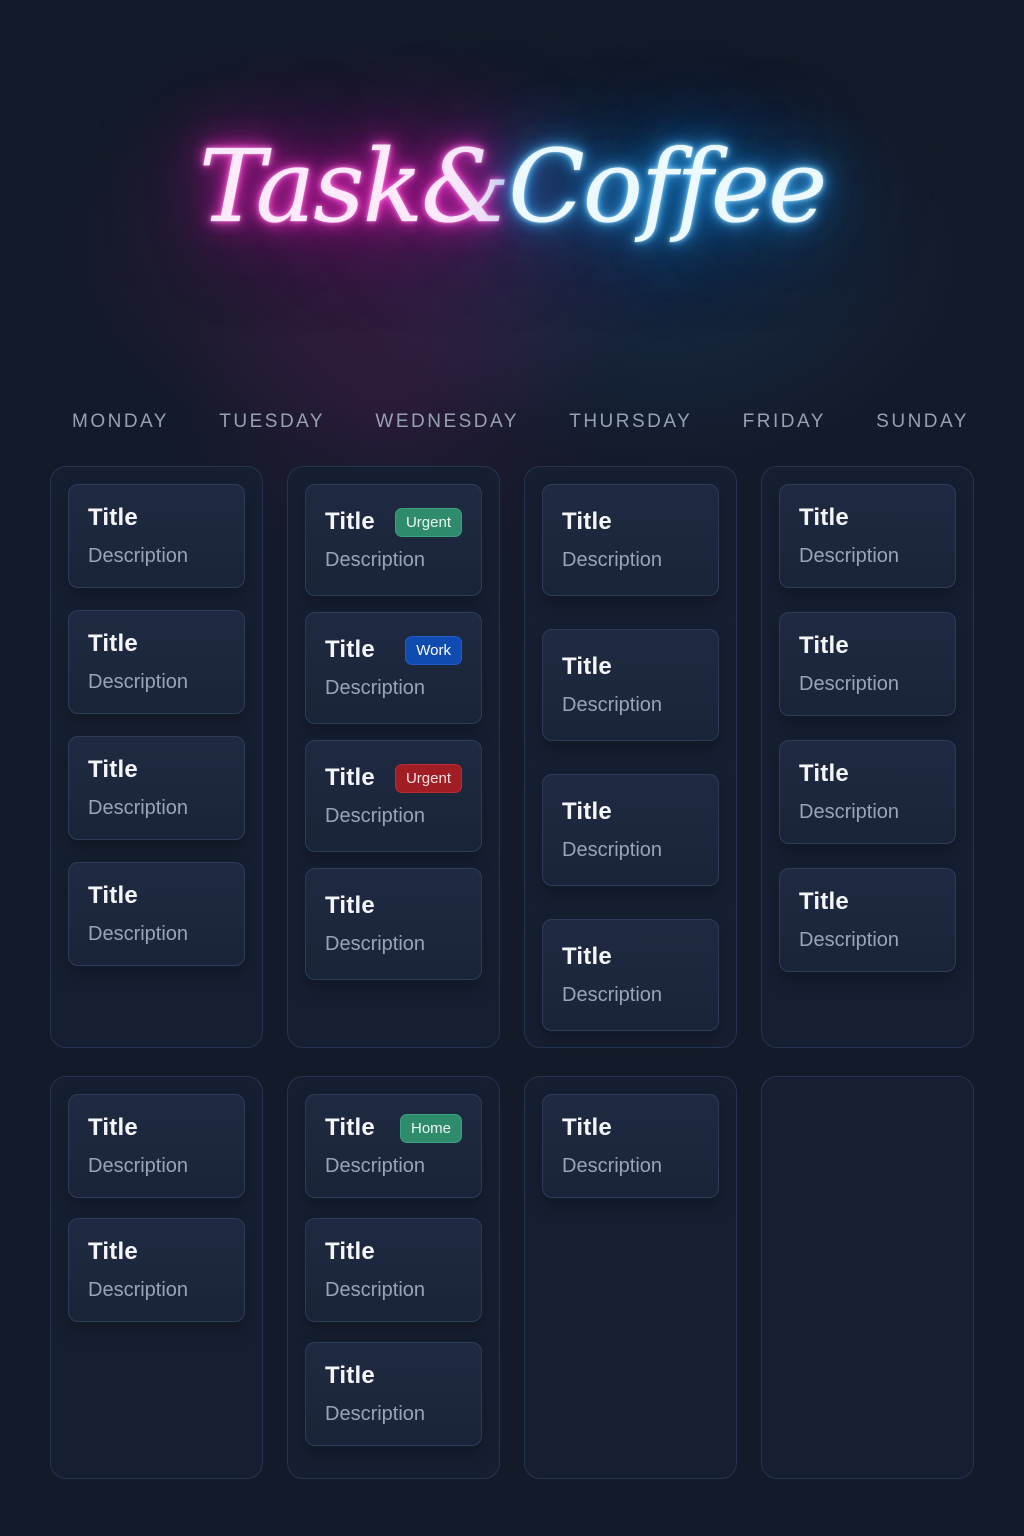 The width and height of the screenshot is (1024, 1536). Describe the element at coordinates (922, 421) in the screenshot. I see `day-header-sunday: SUNDAY` at that location.